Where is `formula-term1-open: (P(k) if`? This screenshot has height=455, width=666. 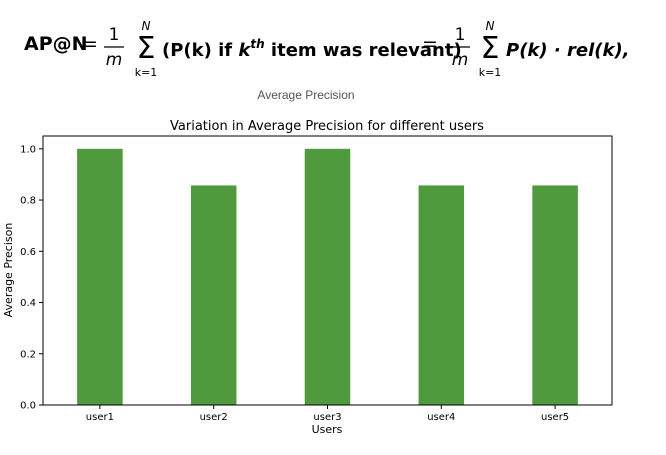
formula-term1-open: (P(k) if is located at coordinates (200, 50).